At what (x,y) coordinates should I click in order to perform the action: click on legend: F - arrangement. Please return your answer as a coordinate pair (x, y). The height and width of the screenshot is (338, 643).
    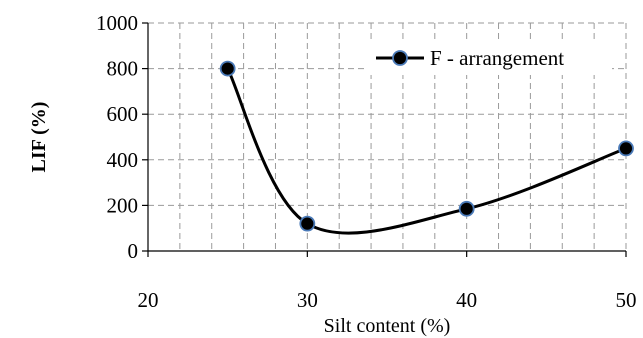
    Looking at the image, I should click on (489, 59).